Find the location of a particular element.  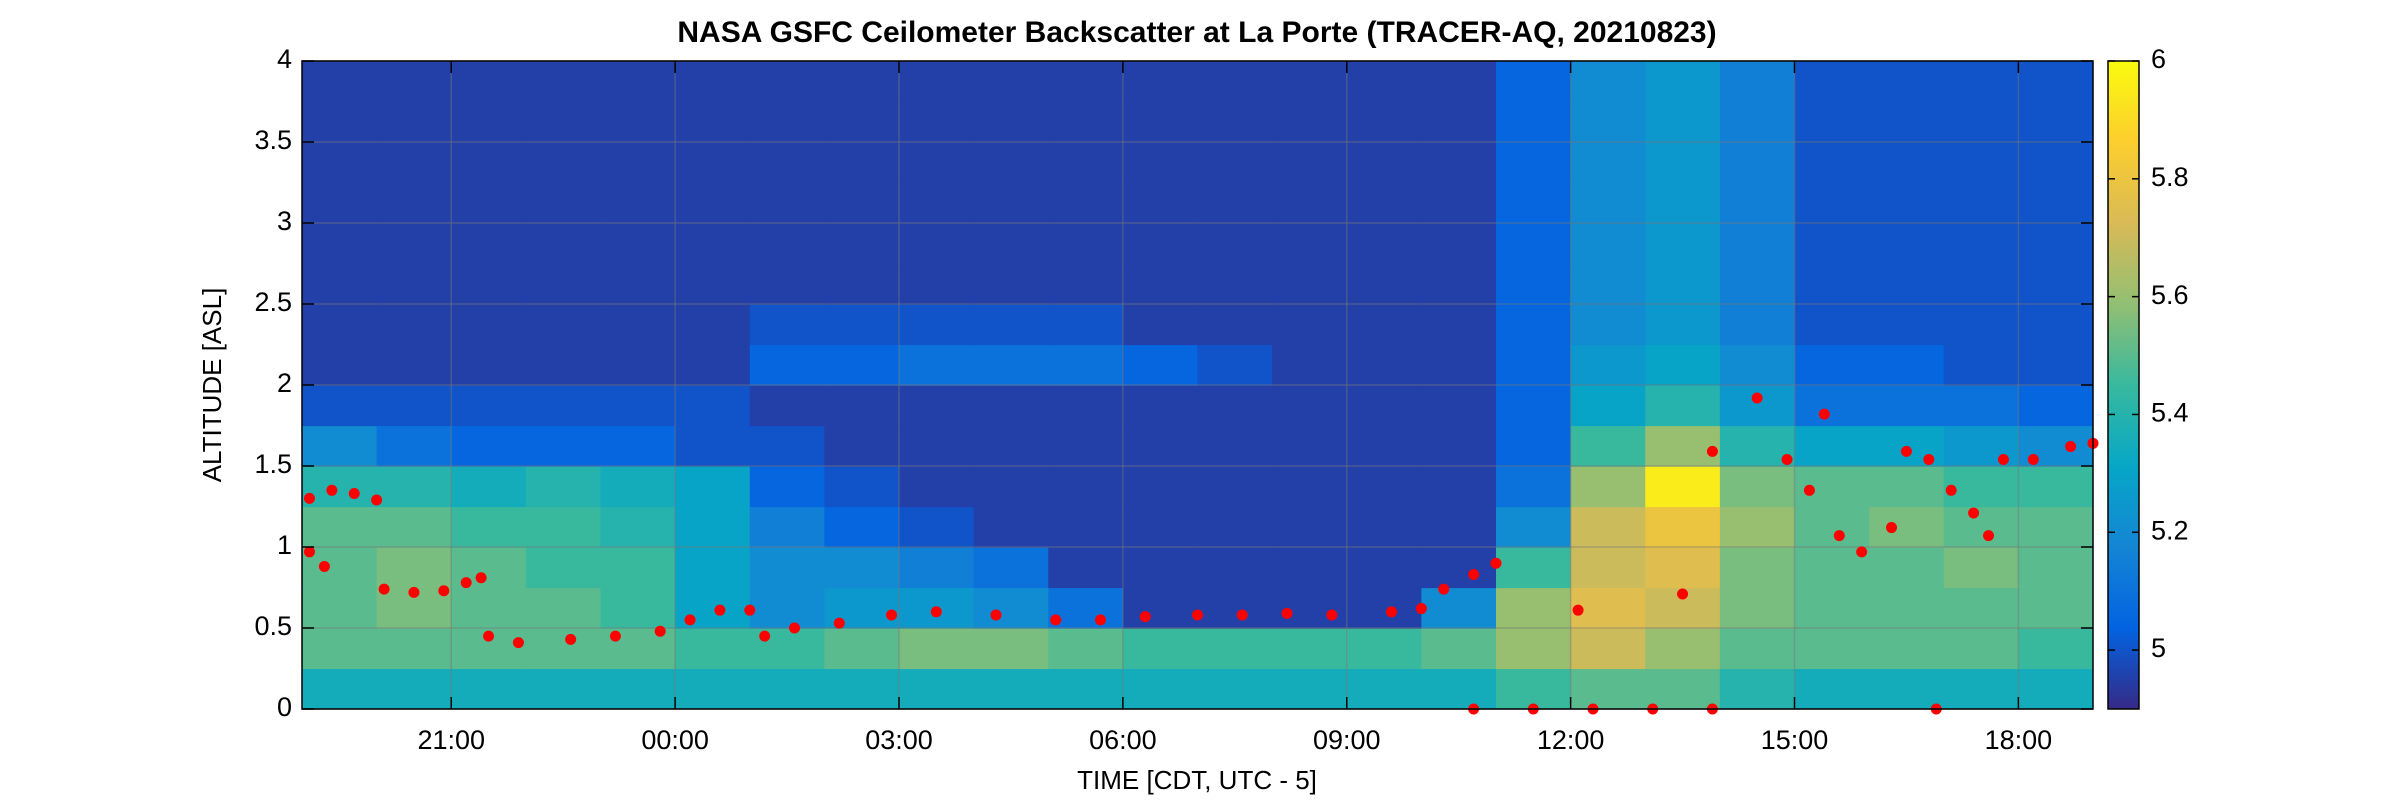

x-tick-label: 00:00 is located at coordinates (675, 740).